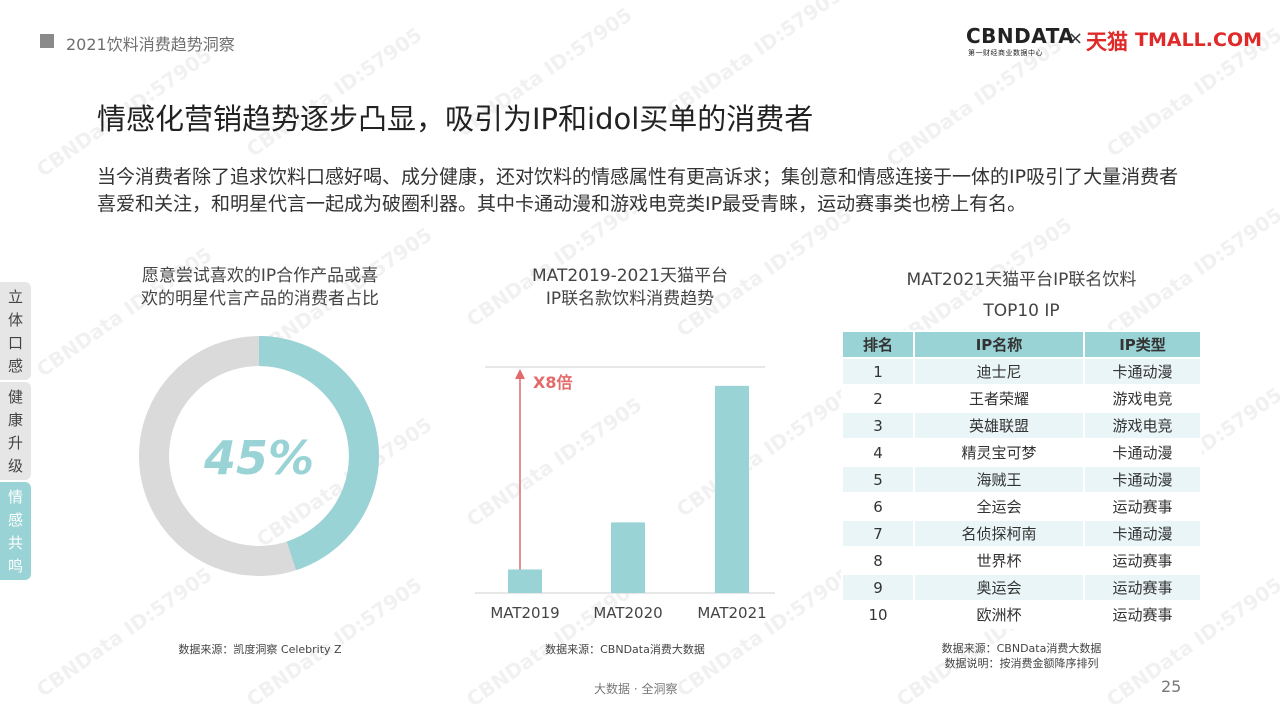 Image resolution: width=1280 pixels, height=720 pixels. Describe the element at coordinates (878, 398) in the screenshot. I see `cell-rank: 2` at that location.